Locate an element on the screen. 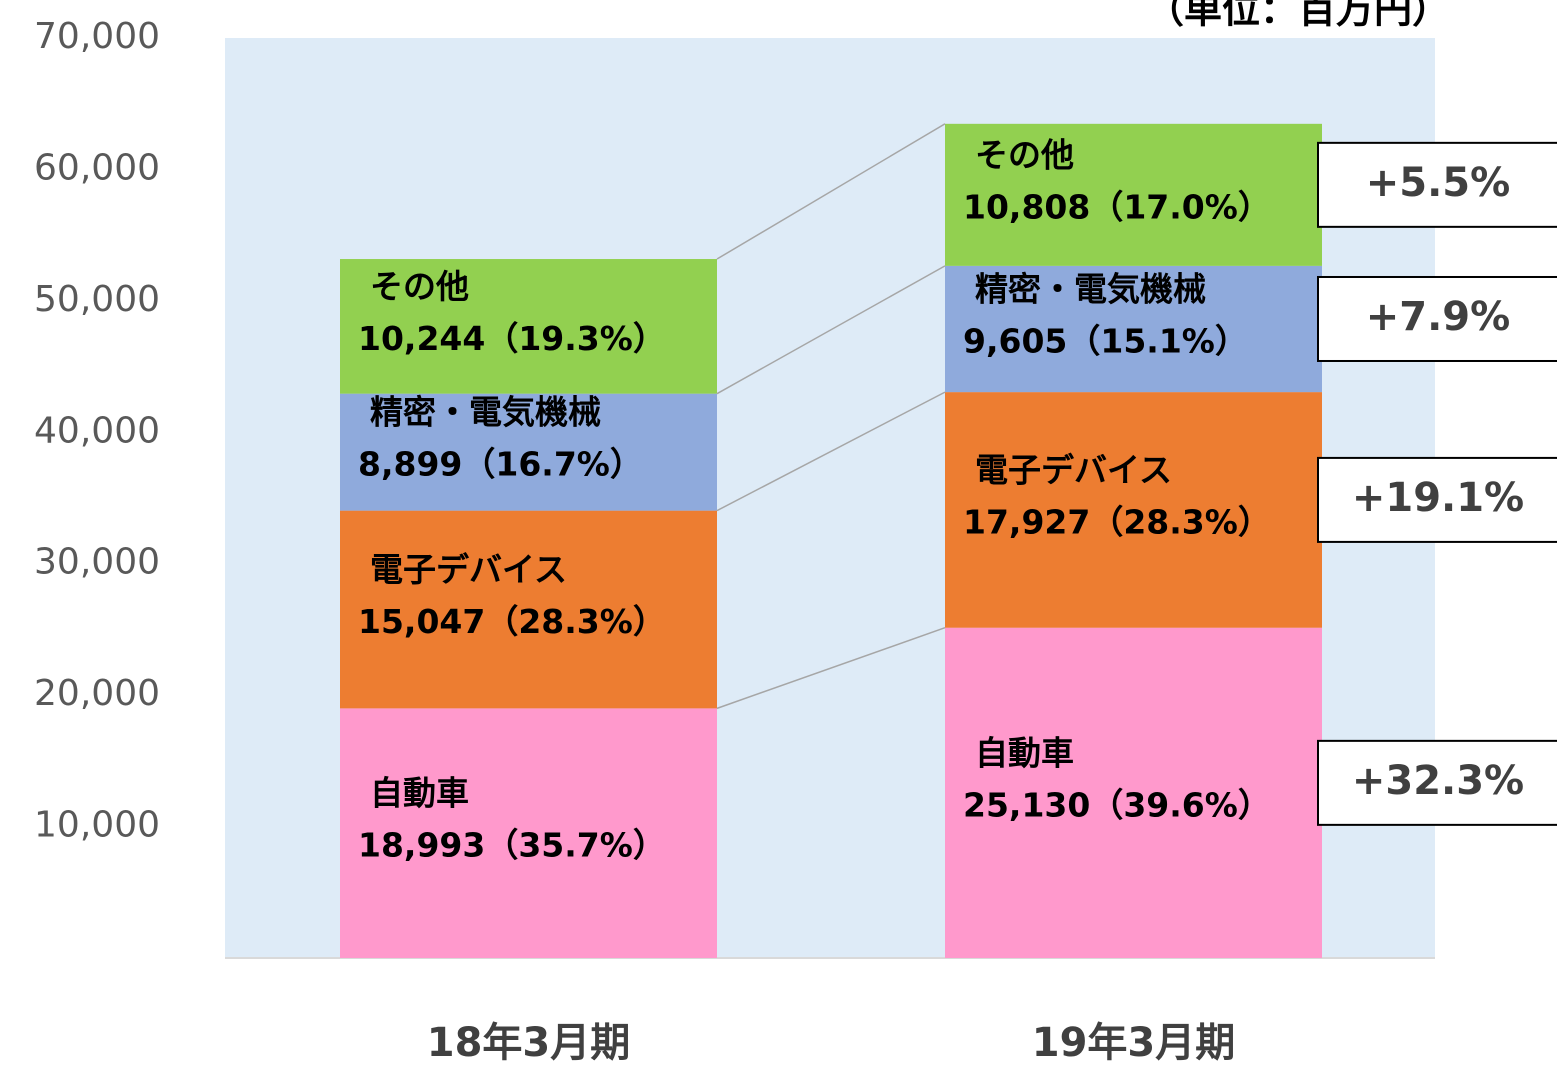 The width and height of the screenshot is (1557, 1067). unit-label: （単位：百万円） is located at coordinates (1298, 16).